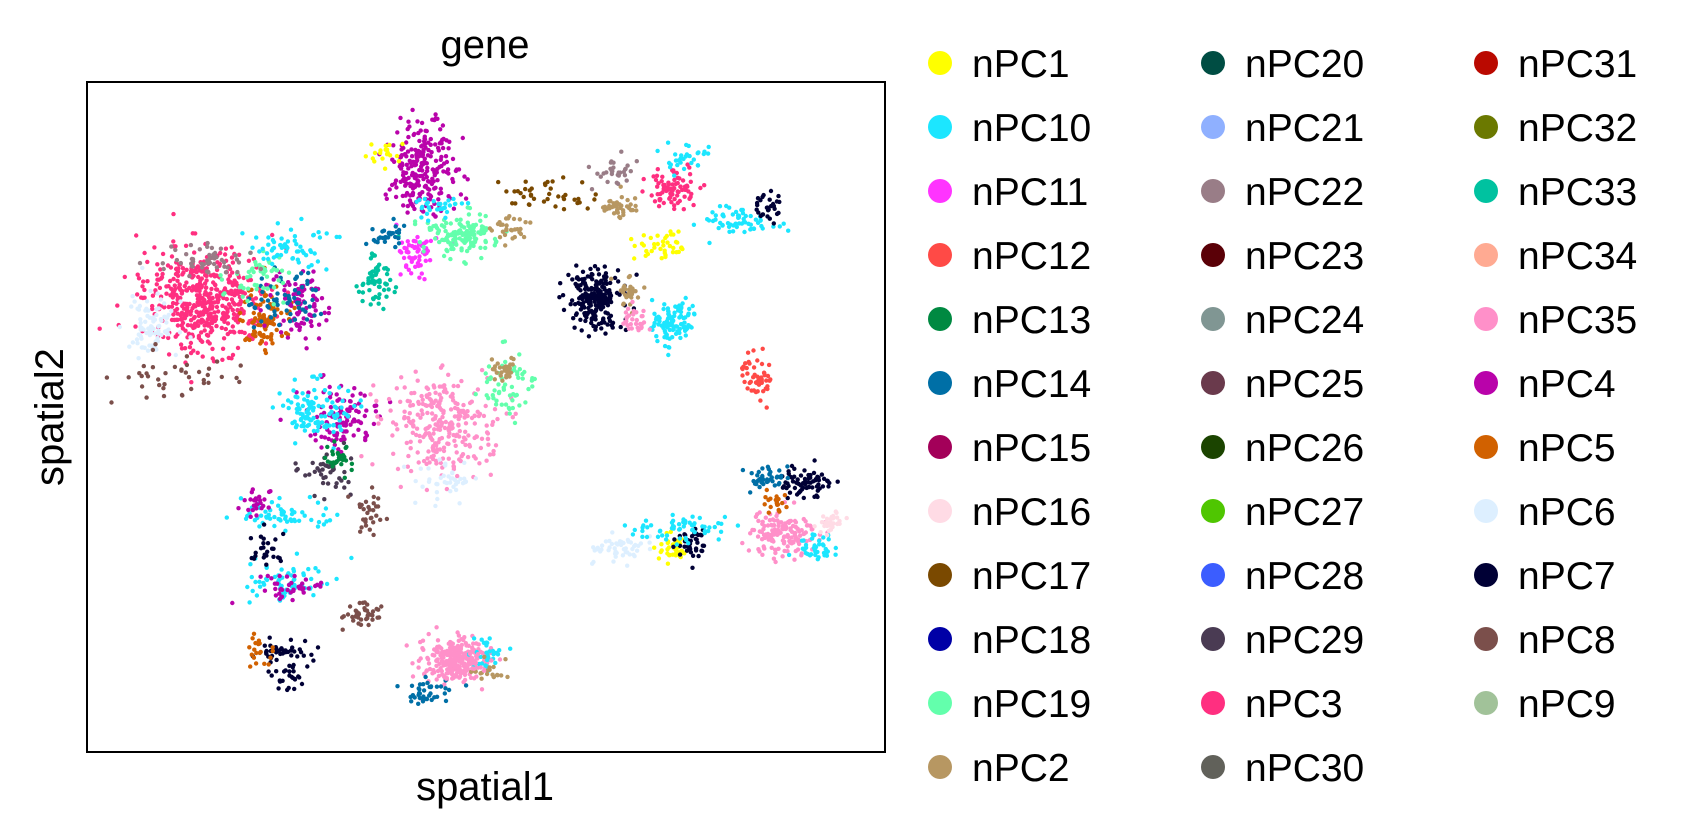  What do you see at coordinates (1294, 704) in the screenshot?
I see `legend-label: nPC3` at bounding box center [1294, 704].